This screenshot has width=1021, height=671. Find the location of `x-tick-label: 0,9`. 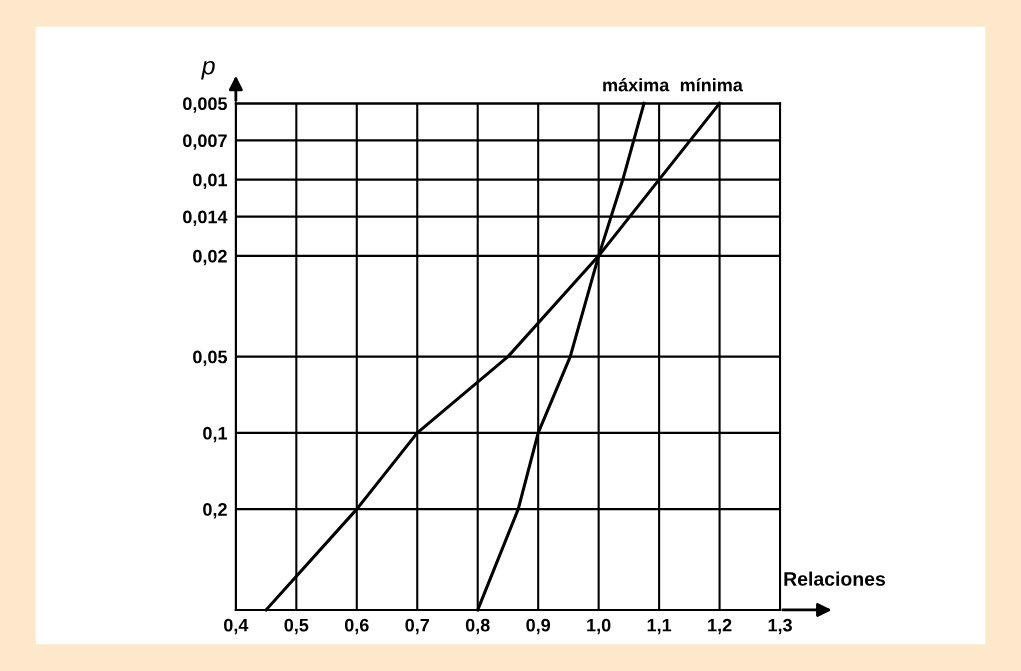

x-tick-label: 0,9 is located at coordinates (538, 626).